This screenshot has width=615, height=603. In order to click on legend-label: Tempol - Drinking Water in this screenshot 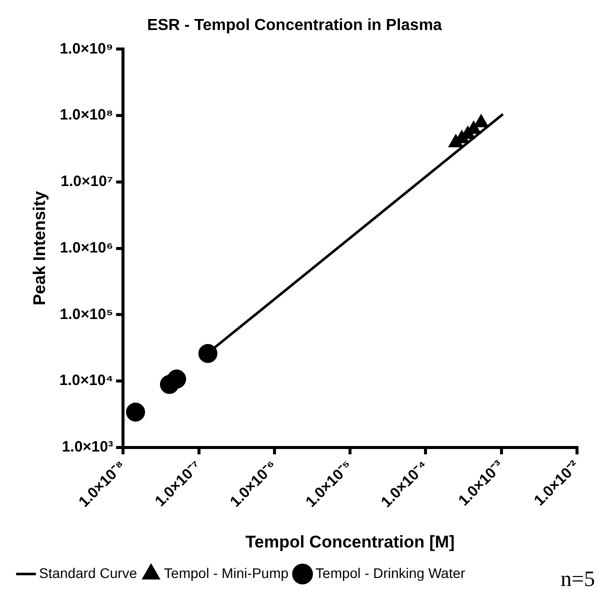, I will do `click(391, 572)`.